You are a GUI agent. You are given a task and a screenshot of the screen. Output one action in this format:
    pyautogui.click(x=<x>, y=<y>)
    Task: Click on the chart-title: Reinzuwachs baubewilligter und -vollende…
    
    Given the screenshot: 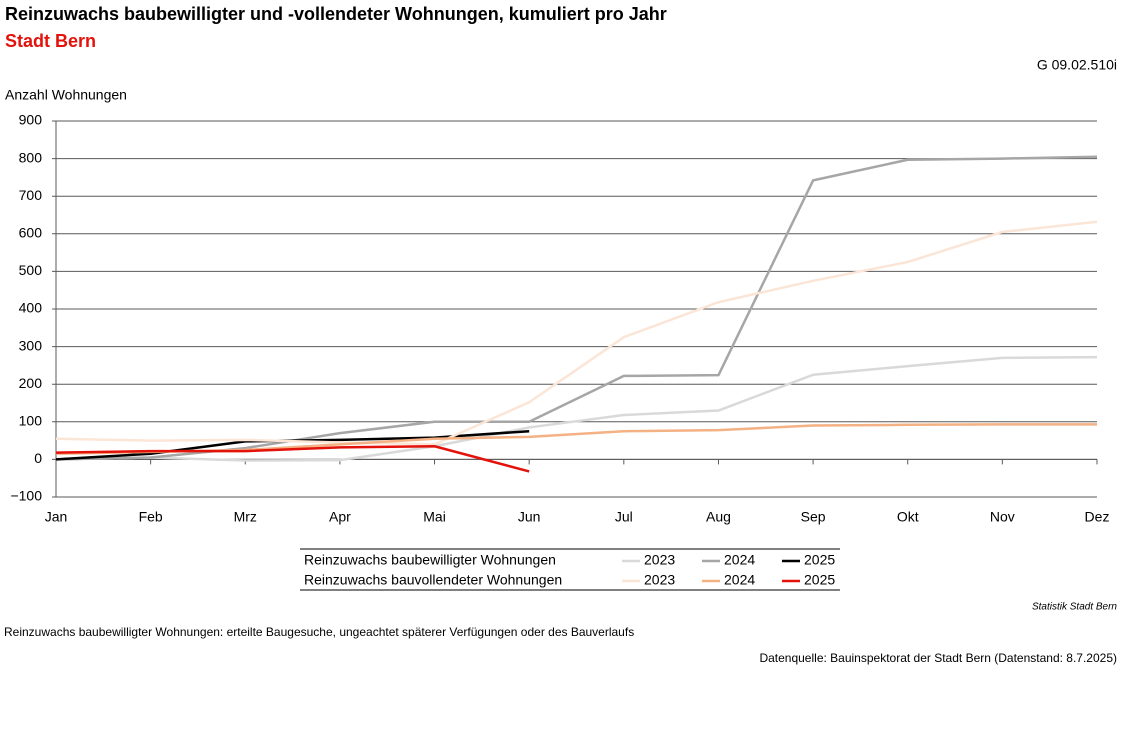 What is the action you would take?
    pyautogui.click(x=336, y=14)
    